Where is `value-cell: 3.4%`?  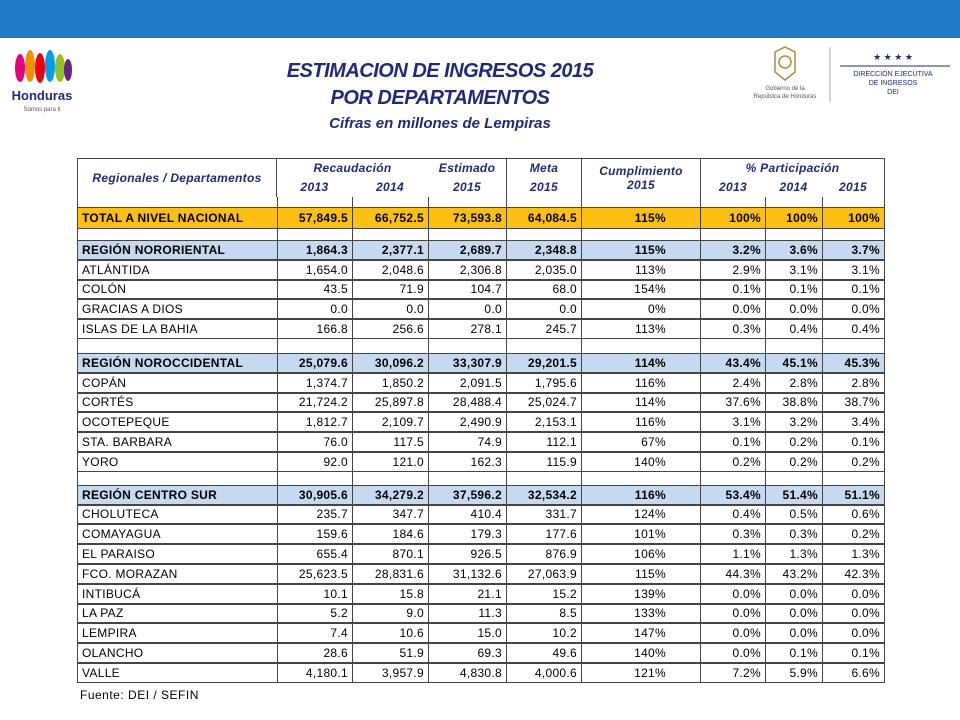
value-cell: 3.4% is located at coordinates (853, 422).